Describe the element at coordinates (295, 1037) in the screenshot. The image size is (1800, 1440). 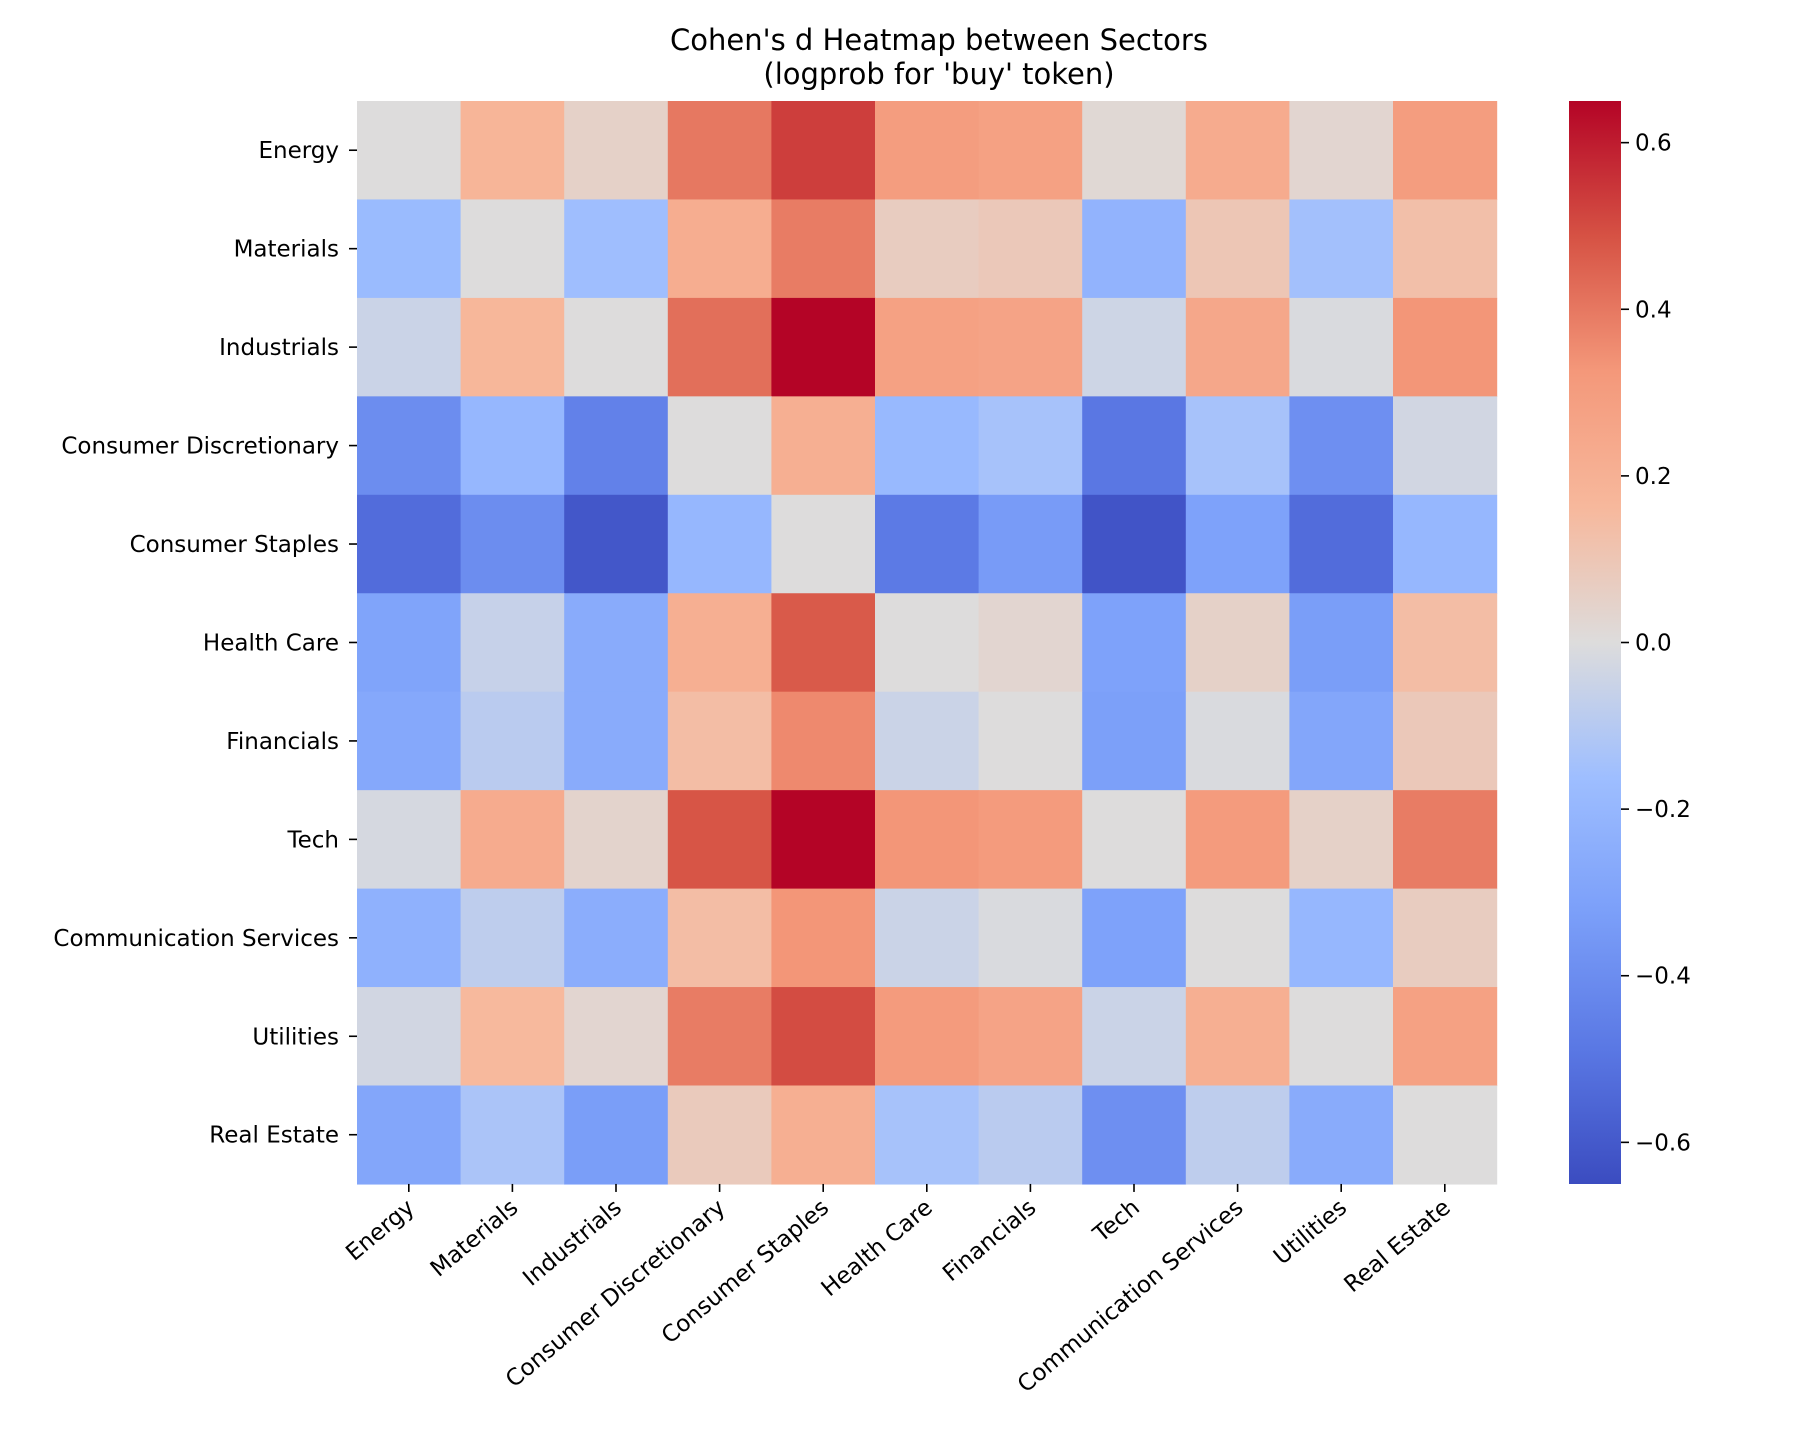
I see `y-tick-label: Utilities` at that location.